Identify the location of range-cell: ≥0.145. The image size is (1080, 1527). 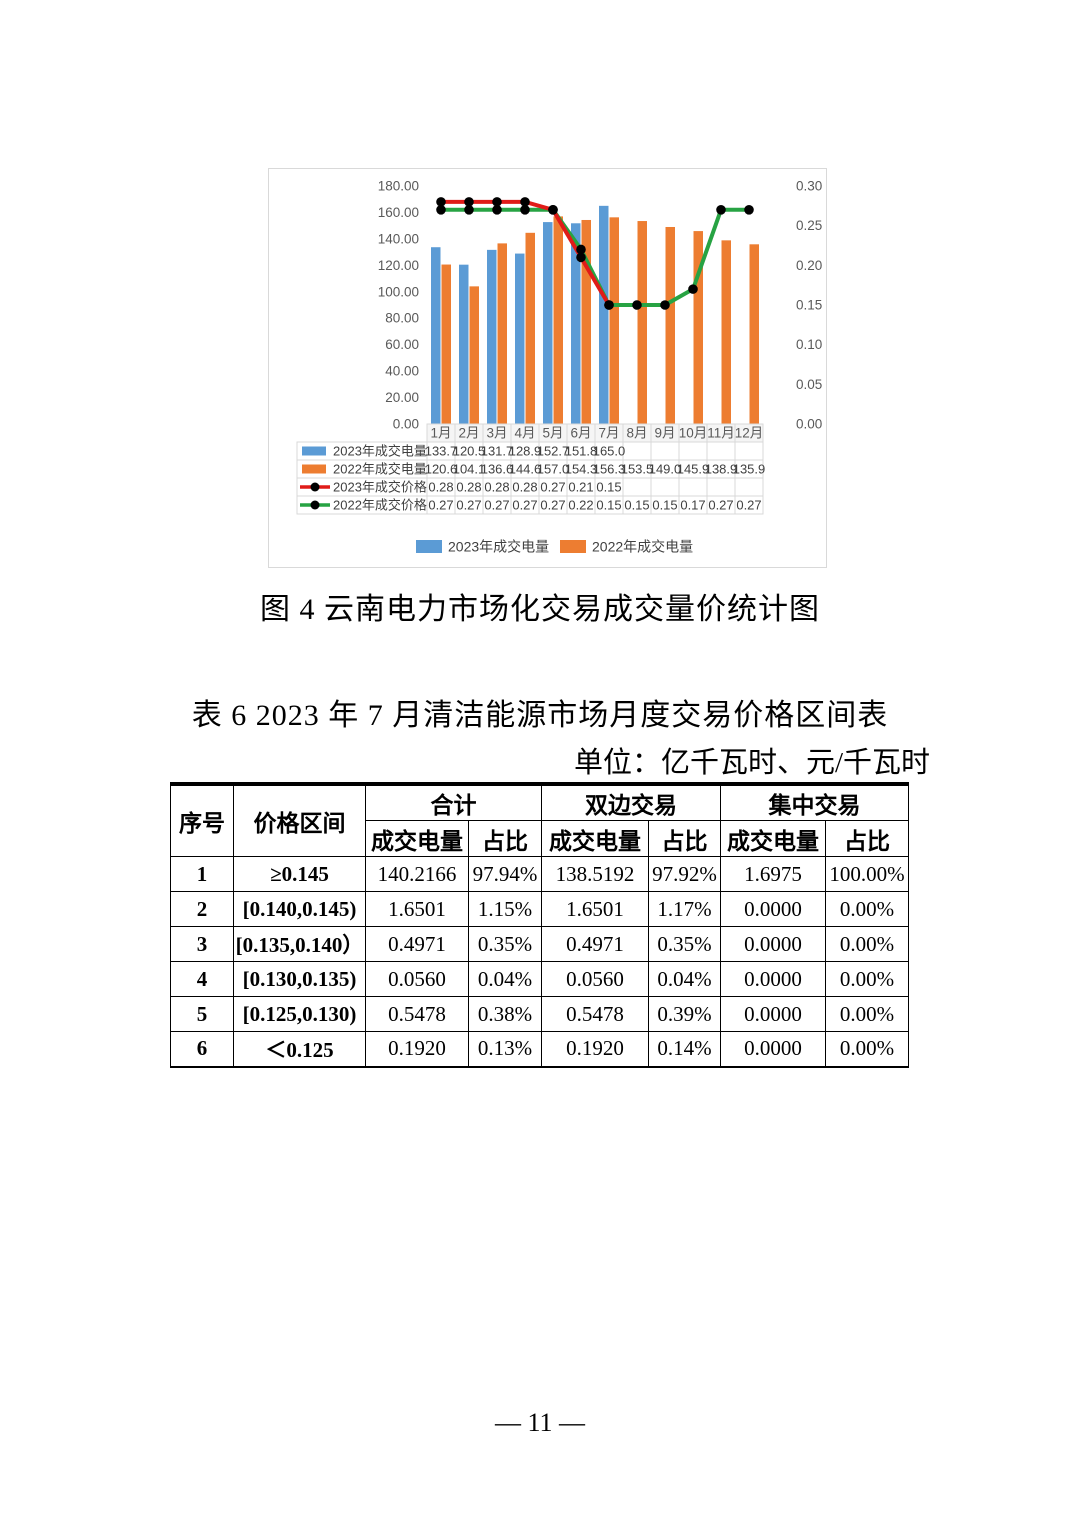
(299, 874).